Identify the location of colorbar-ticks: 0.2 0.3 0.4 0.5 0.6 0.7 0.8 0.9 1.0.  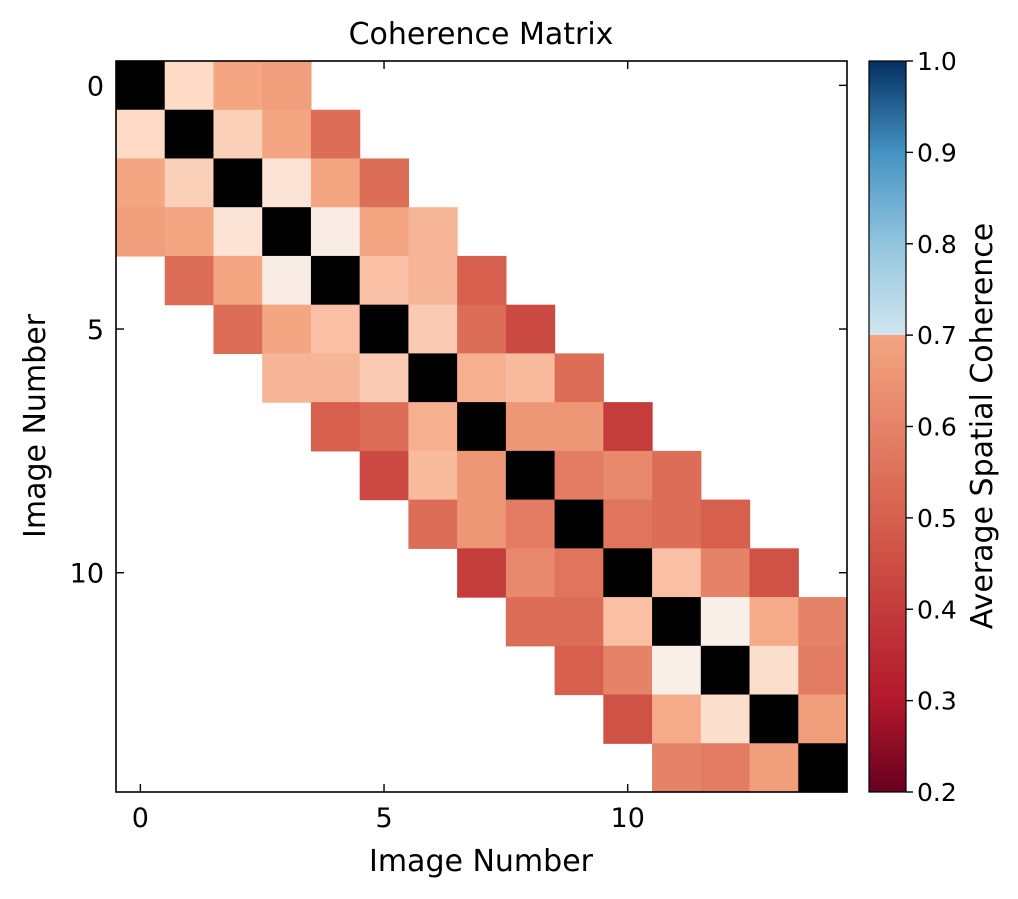
(931, 427).